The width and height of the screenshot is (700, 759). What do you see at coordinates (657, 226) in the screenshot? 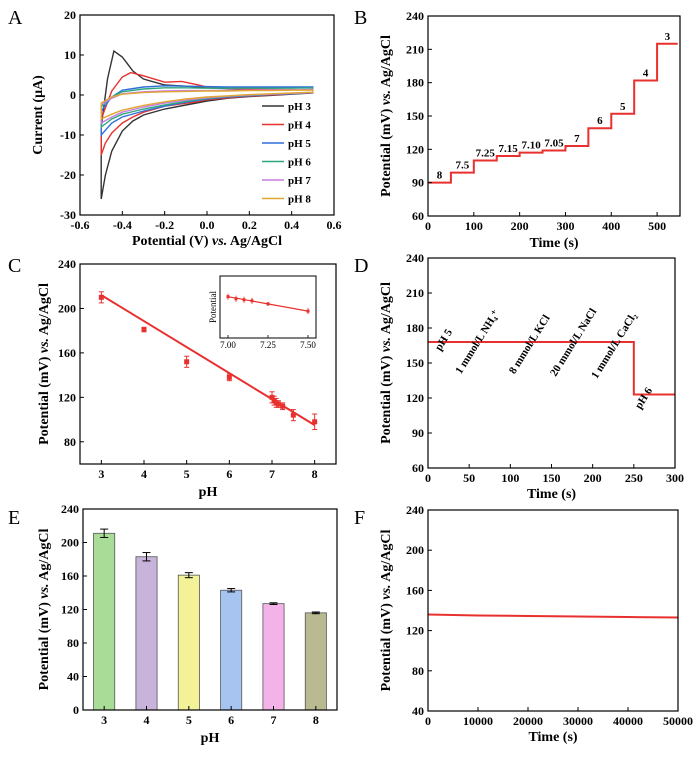
I see `axis-b-xtick-label: 500` at bounding box center [657, 226].